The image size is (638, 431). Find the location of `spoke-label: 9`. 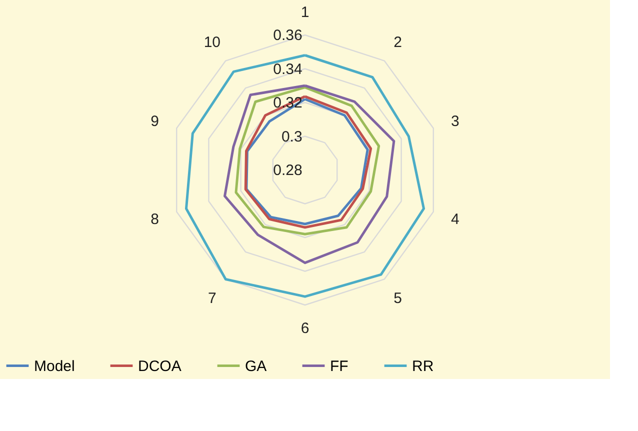

spoke-label: 9 is located at coordinates (154, 121).